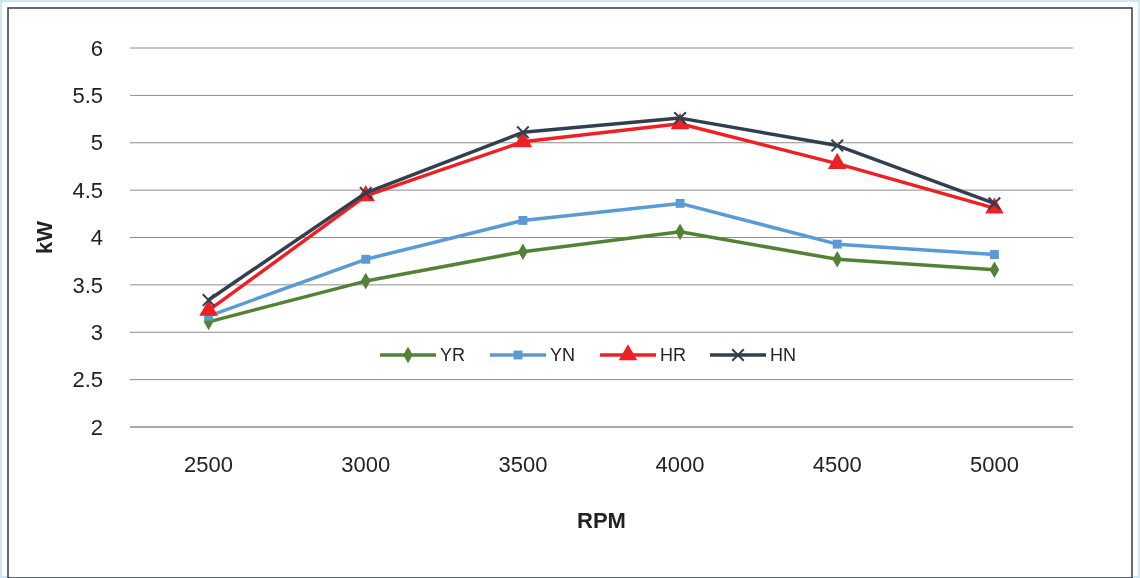 The height and width of the screenshot is (578, 1140). I want to click on x-tick-label: 3000, so click(366, 464).